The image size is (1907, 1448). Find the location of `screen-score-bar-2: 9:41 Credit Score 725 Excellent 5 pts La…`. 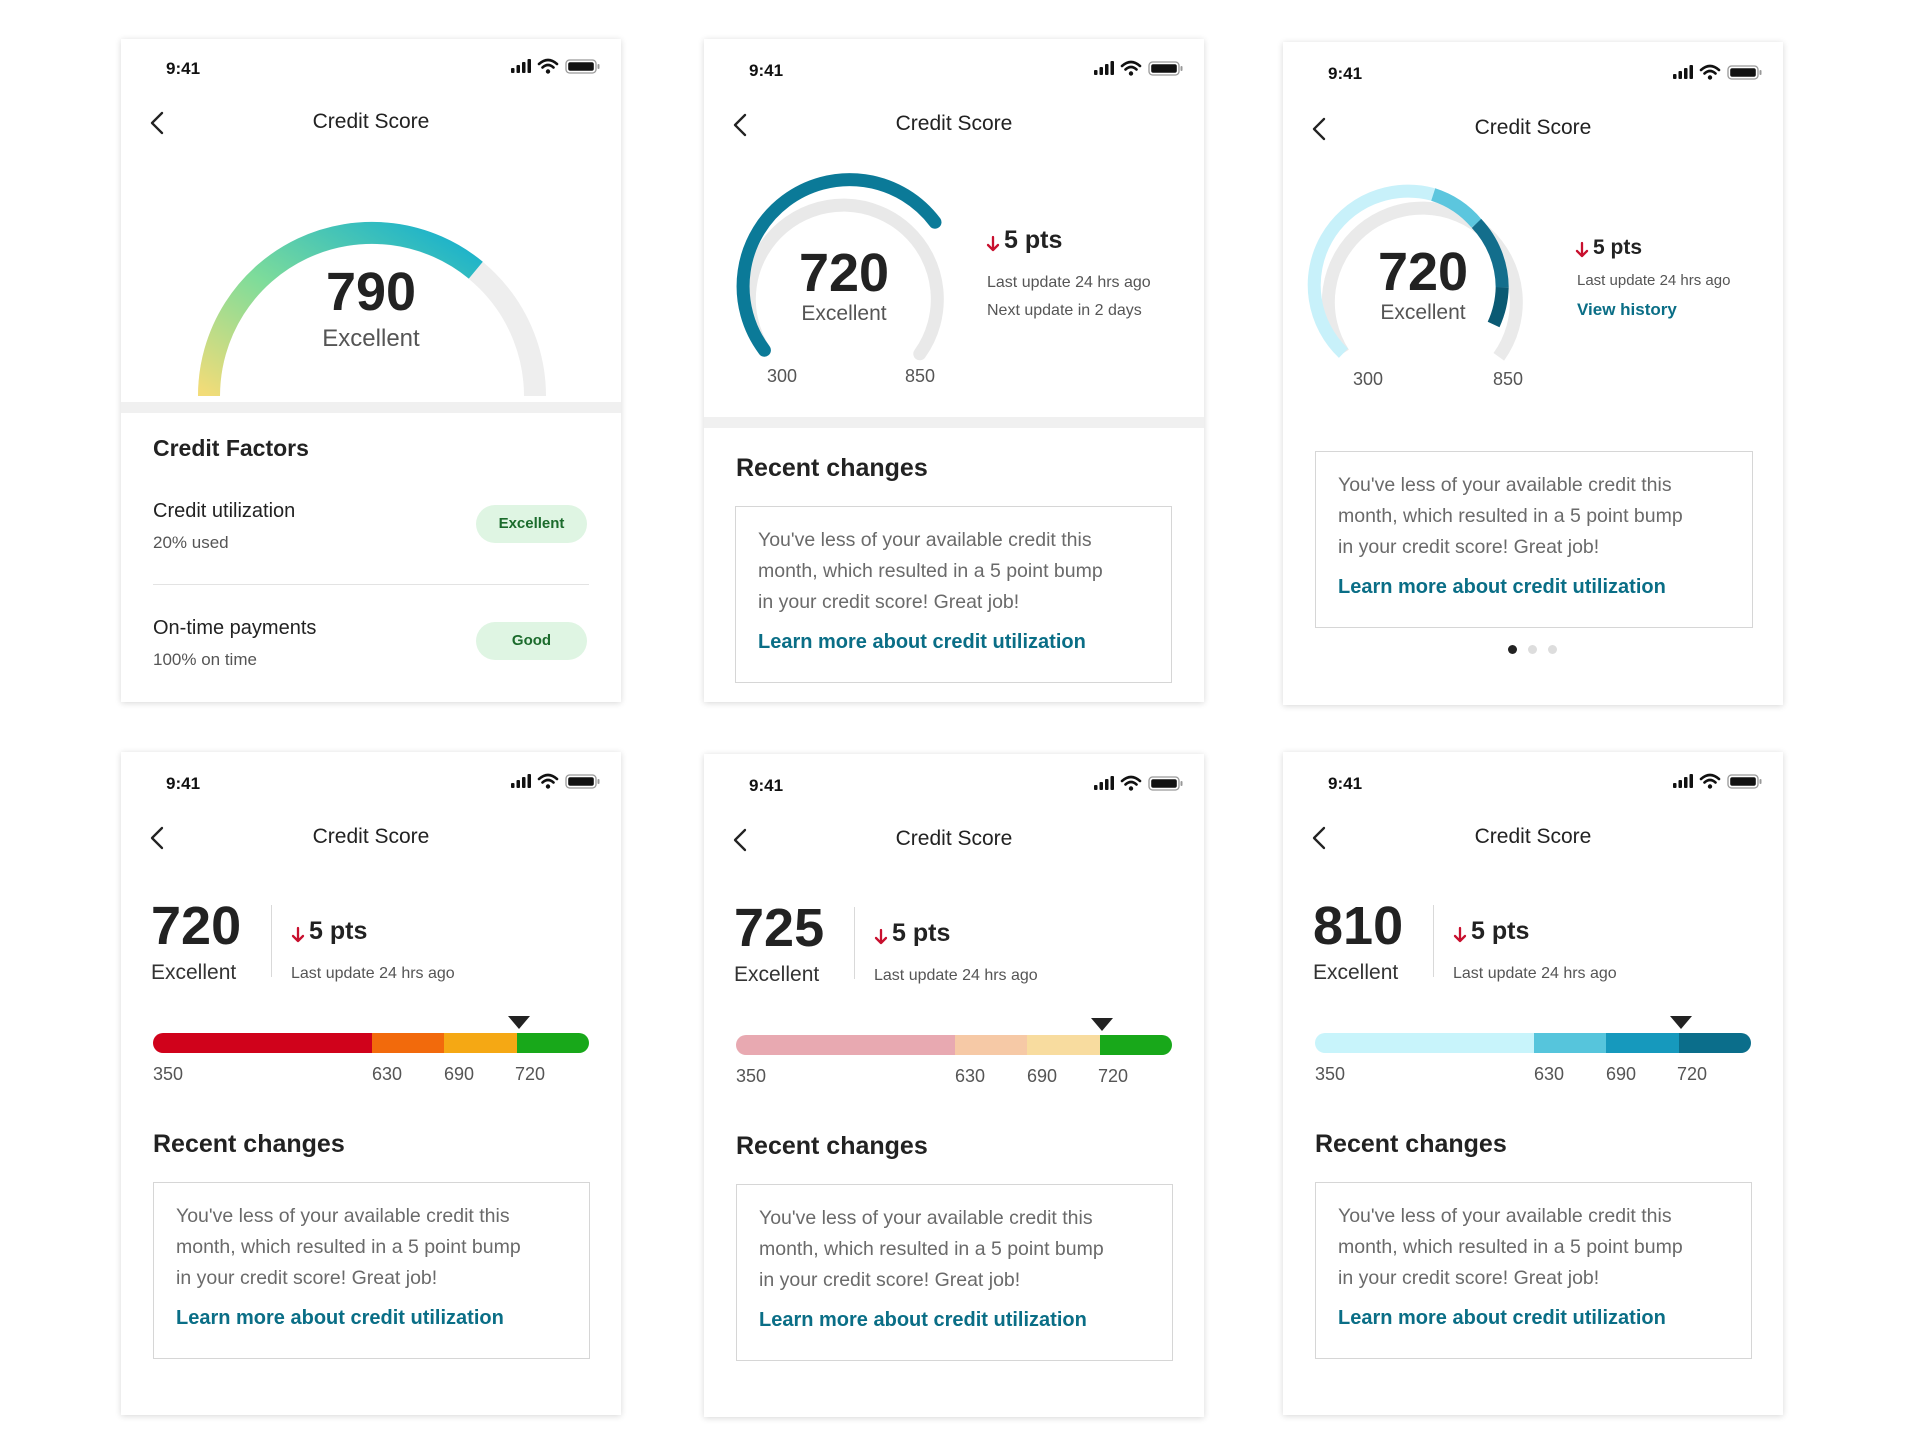

screen-score-bar-2: 9:41 Credit Score 725 Excellent 5 pts La… is located at coordinates (954, 1085).